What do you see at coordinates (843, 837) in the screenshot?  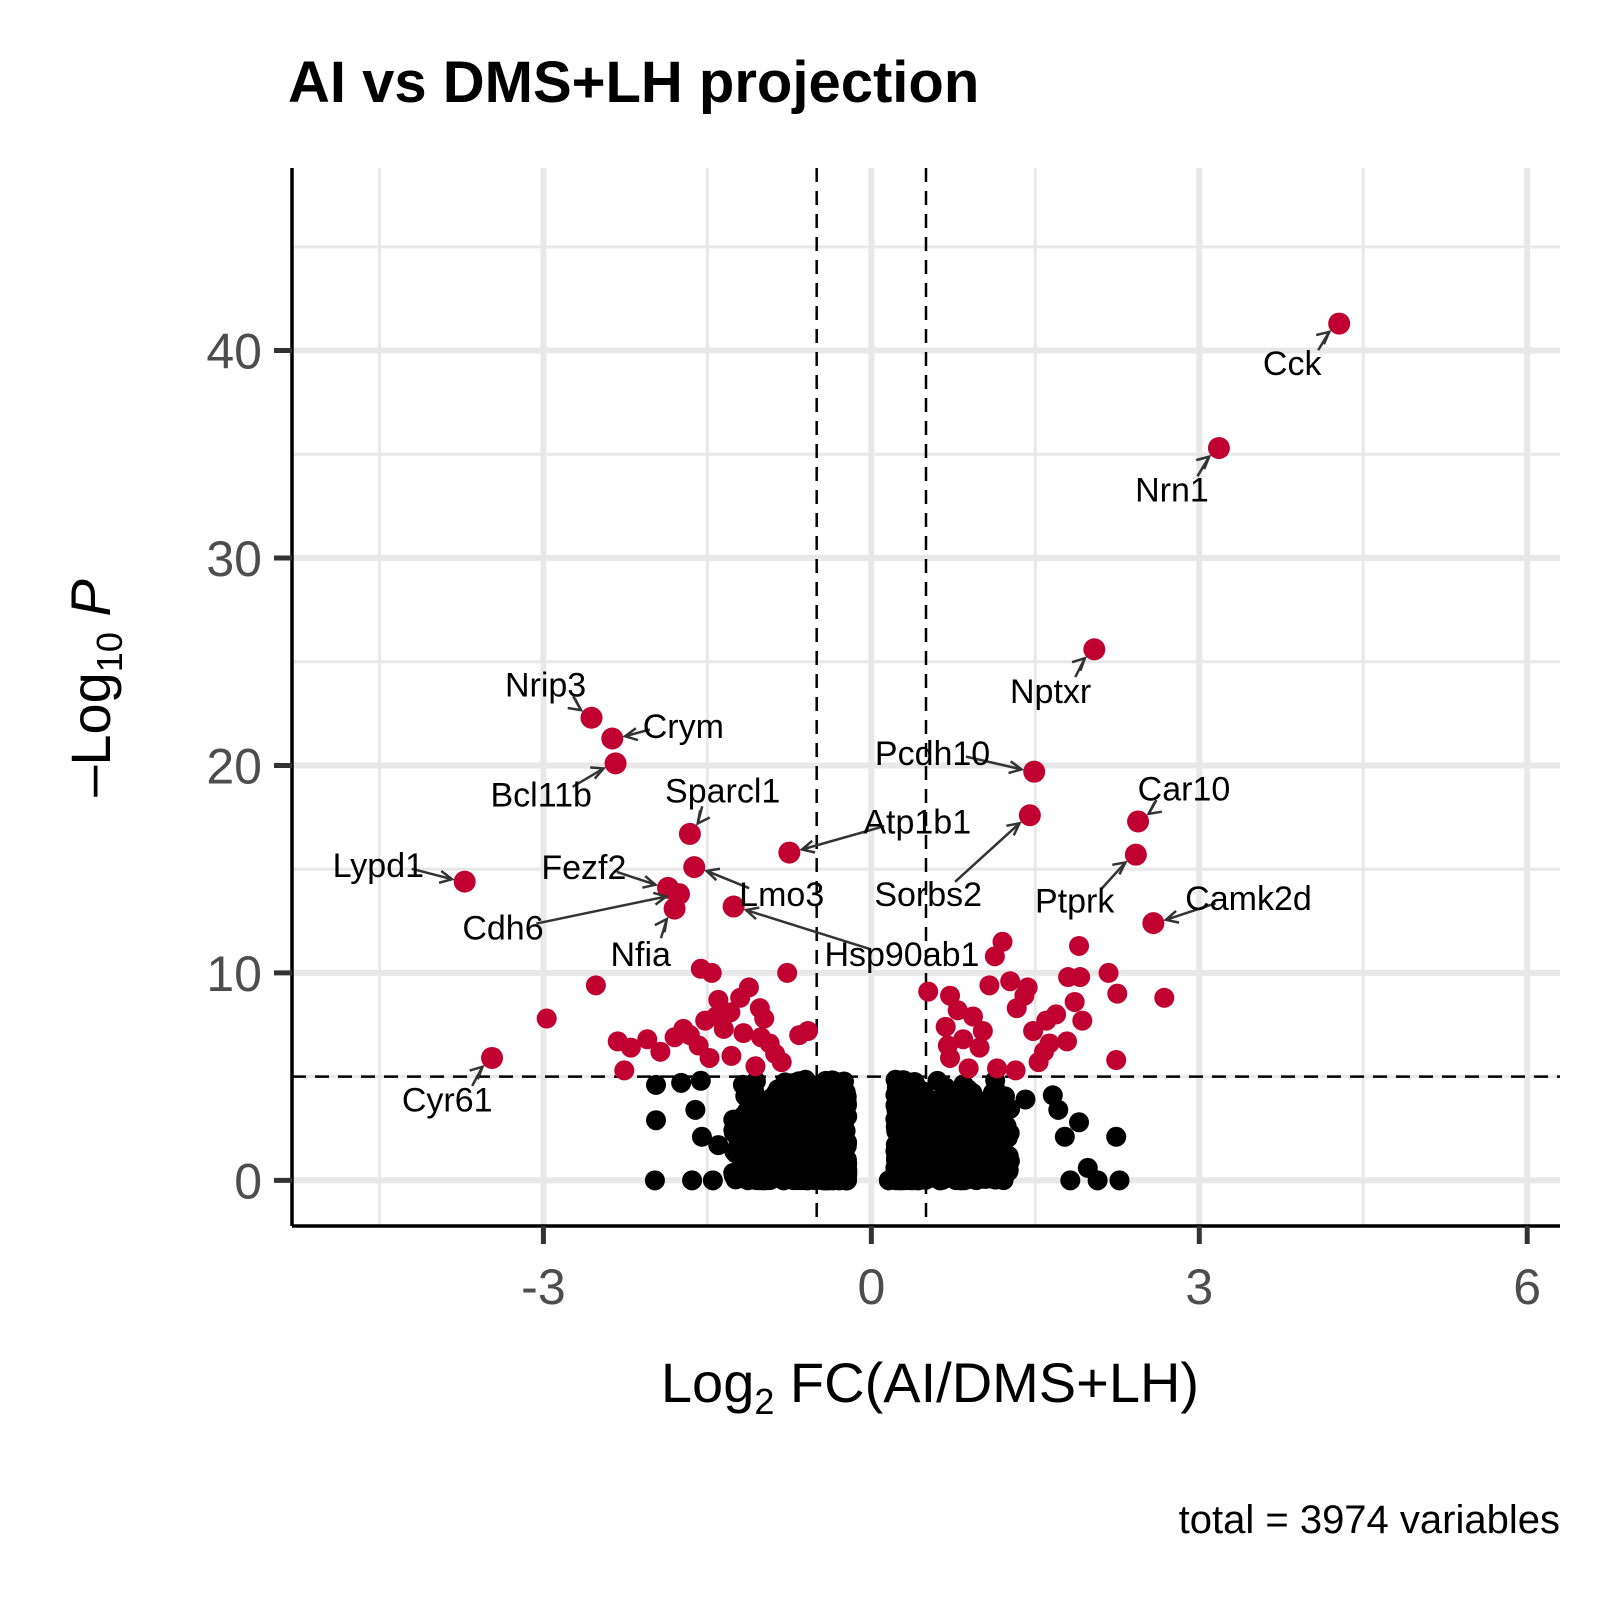 I see `connector-atp1b1` at bounding box center [843, 837].